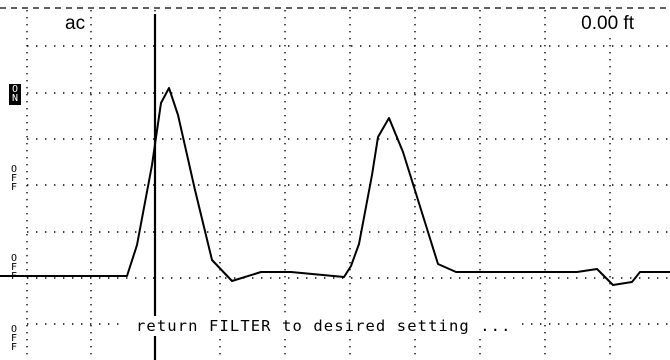 This screenshot has height=360, width=670. Describe the element at coordinates (607, 23) in the screenshot. I see `distance-readout: 0.00 ft` at that location.